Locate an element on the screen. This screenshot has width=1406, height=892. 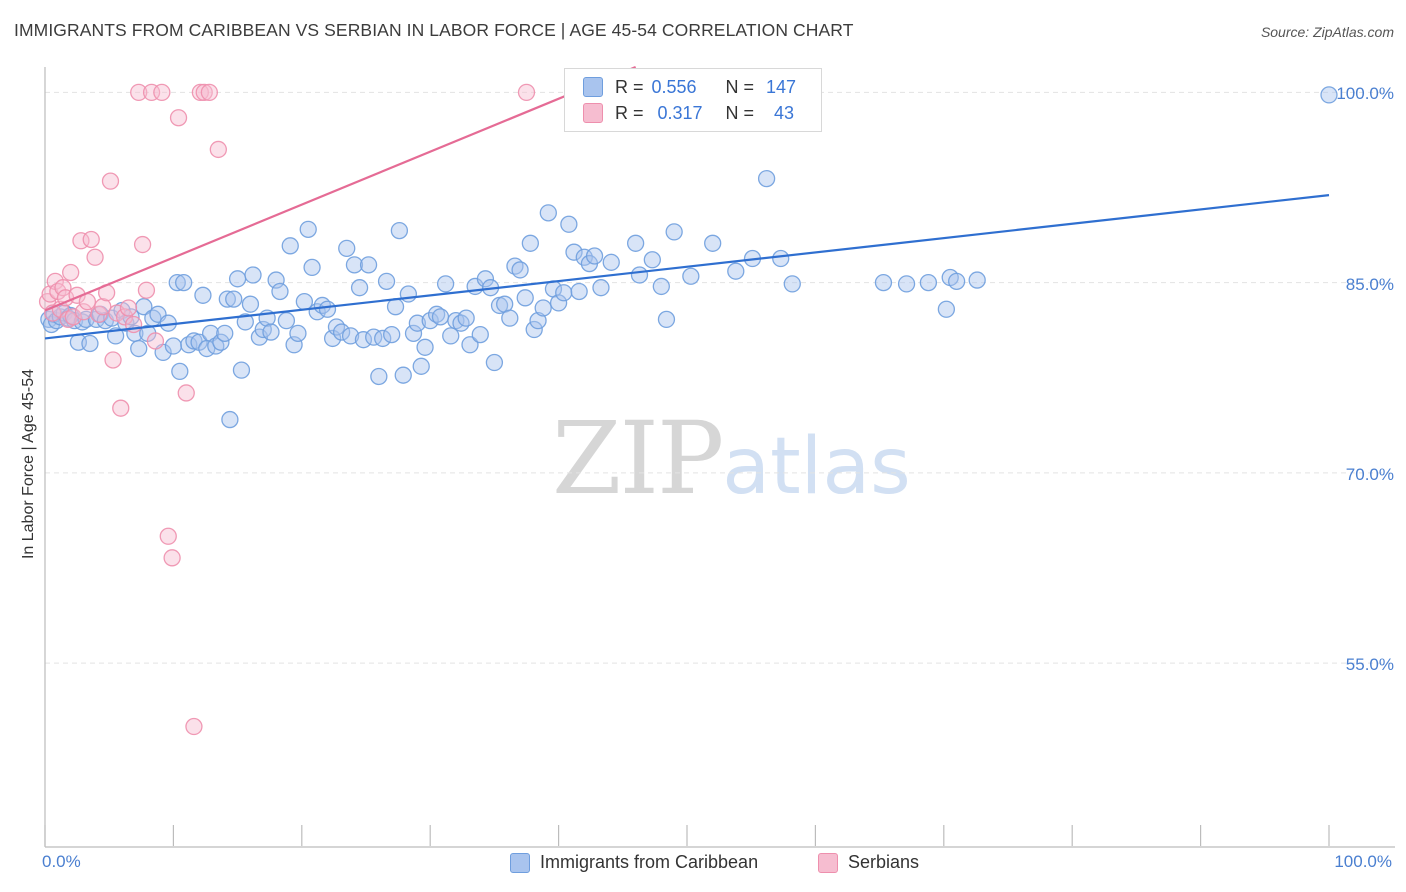
y-tick-label: 100.0% is located at coordinates (1365, 94).